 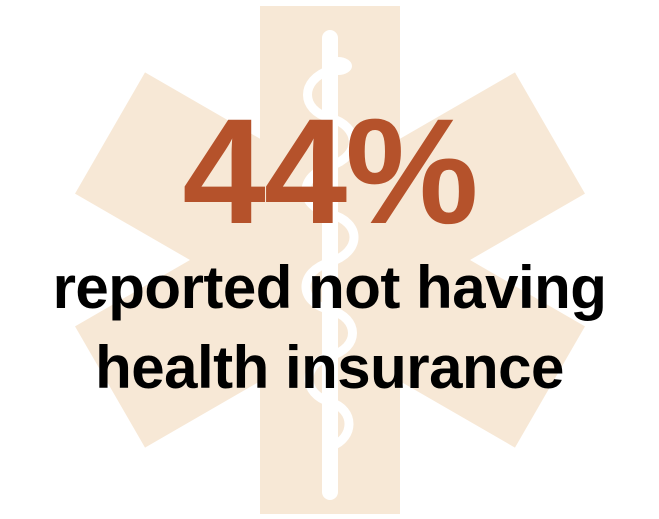 I want to click on rod-of-asclepius-icon, so click(x=330, y=265).